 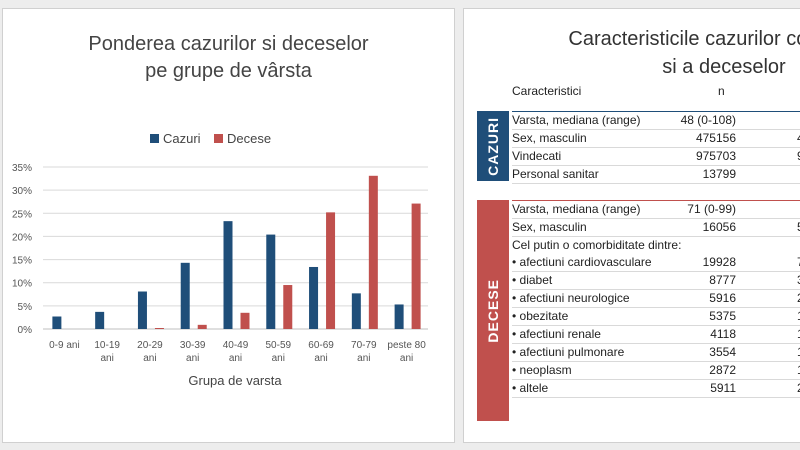 I want to click on row-percent-clipped: 5, so click(x=798, y=227).